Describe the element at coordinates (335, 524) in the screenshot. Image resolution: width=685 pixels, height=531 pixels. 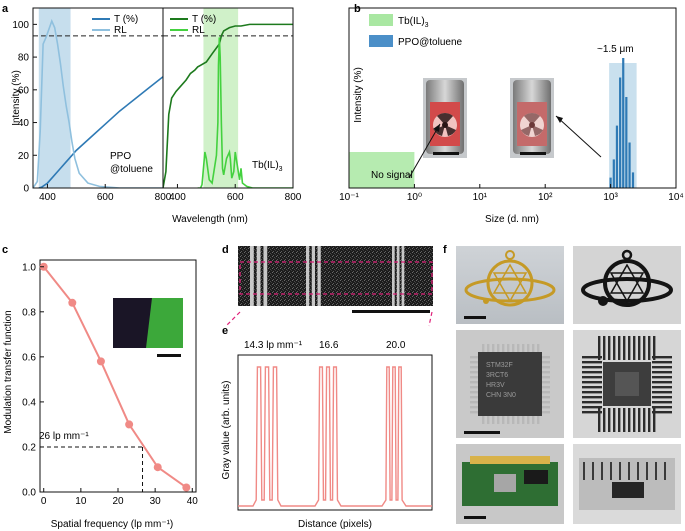
I see `e-xlabel: Distance (pixels)` at that location.